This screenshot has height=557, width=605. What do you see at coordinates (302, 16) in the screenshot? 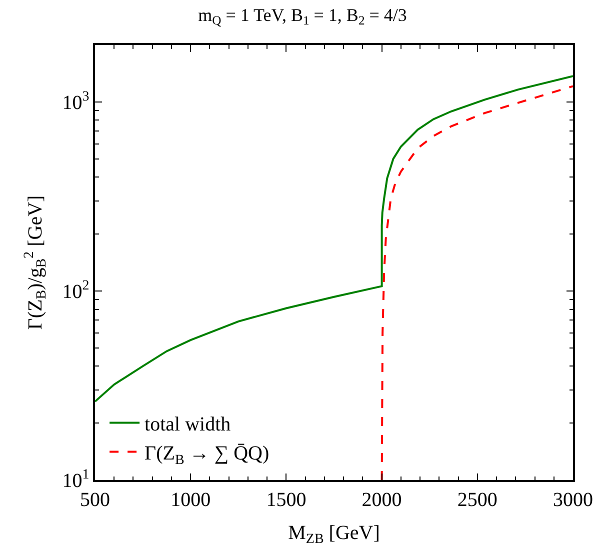
I see `chart-title: m$_{Q}$ = 1 TeV, B$_{1}$ = 1, B$_{2}$ = 4/3` at bounding box center [302, 16].